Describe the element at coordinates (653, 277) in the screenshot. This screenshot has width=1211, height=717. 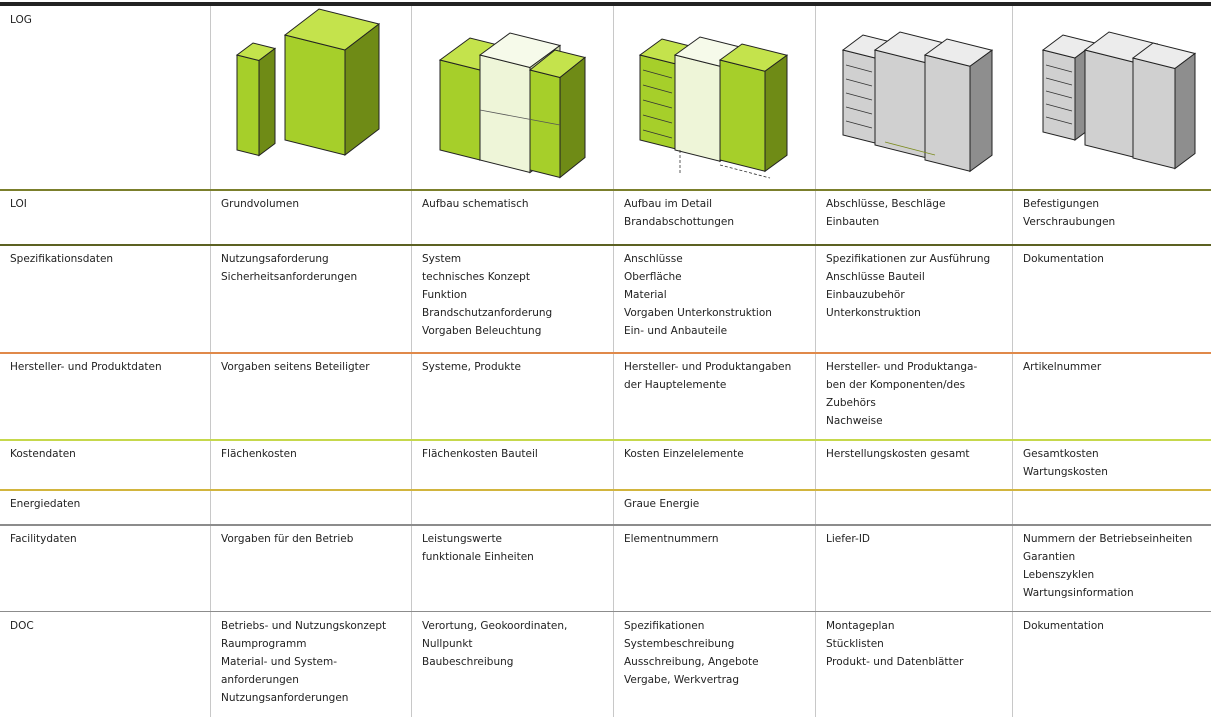
I see `cell-text: Oberfläche` at that location.